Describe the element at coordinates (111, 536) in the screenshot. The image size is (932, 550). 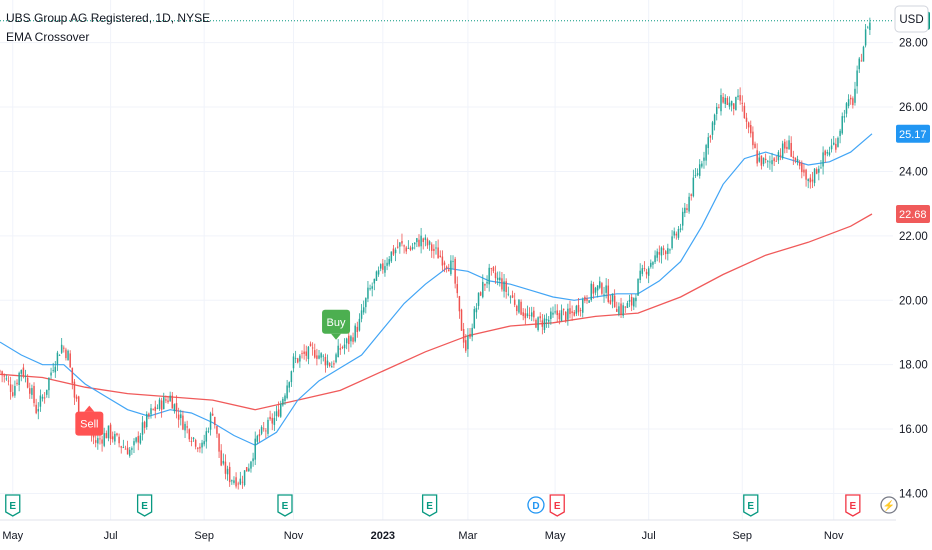
I see `x-tick-label: Jul` at that location.